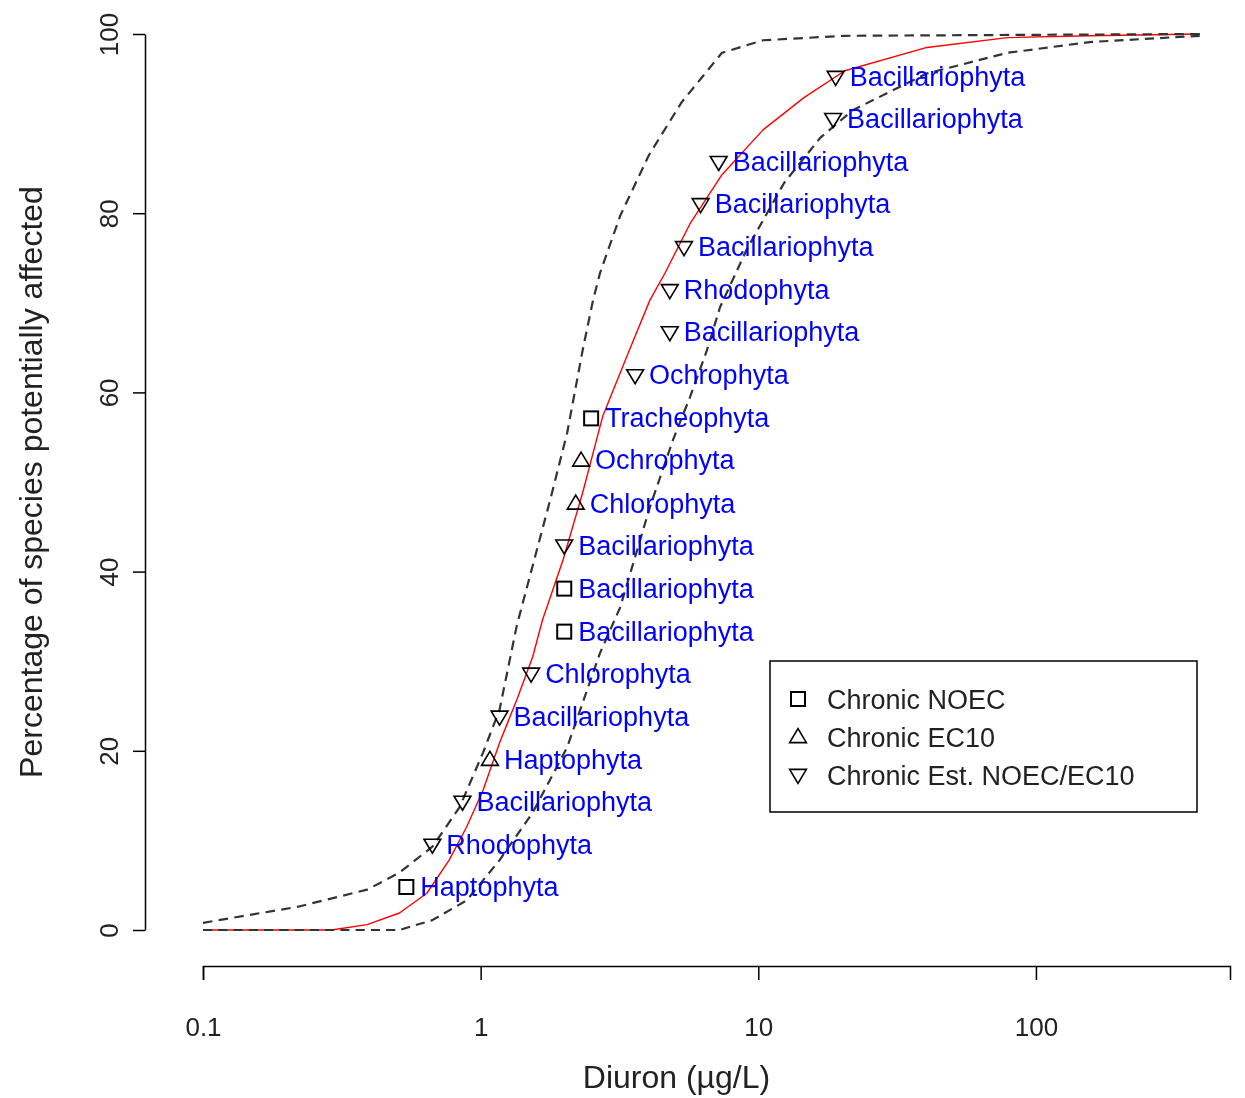 The width and height of the screenshot is (1245, 1098). Describe the element at coordinates (31, 482) in the screenshot. I see `y-axis-title: Percentage of species potentially affected` at that location.